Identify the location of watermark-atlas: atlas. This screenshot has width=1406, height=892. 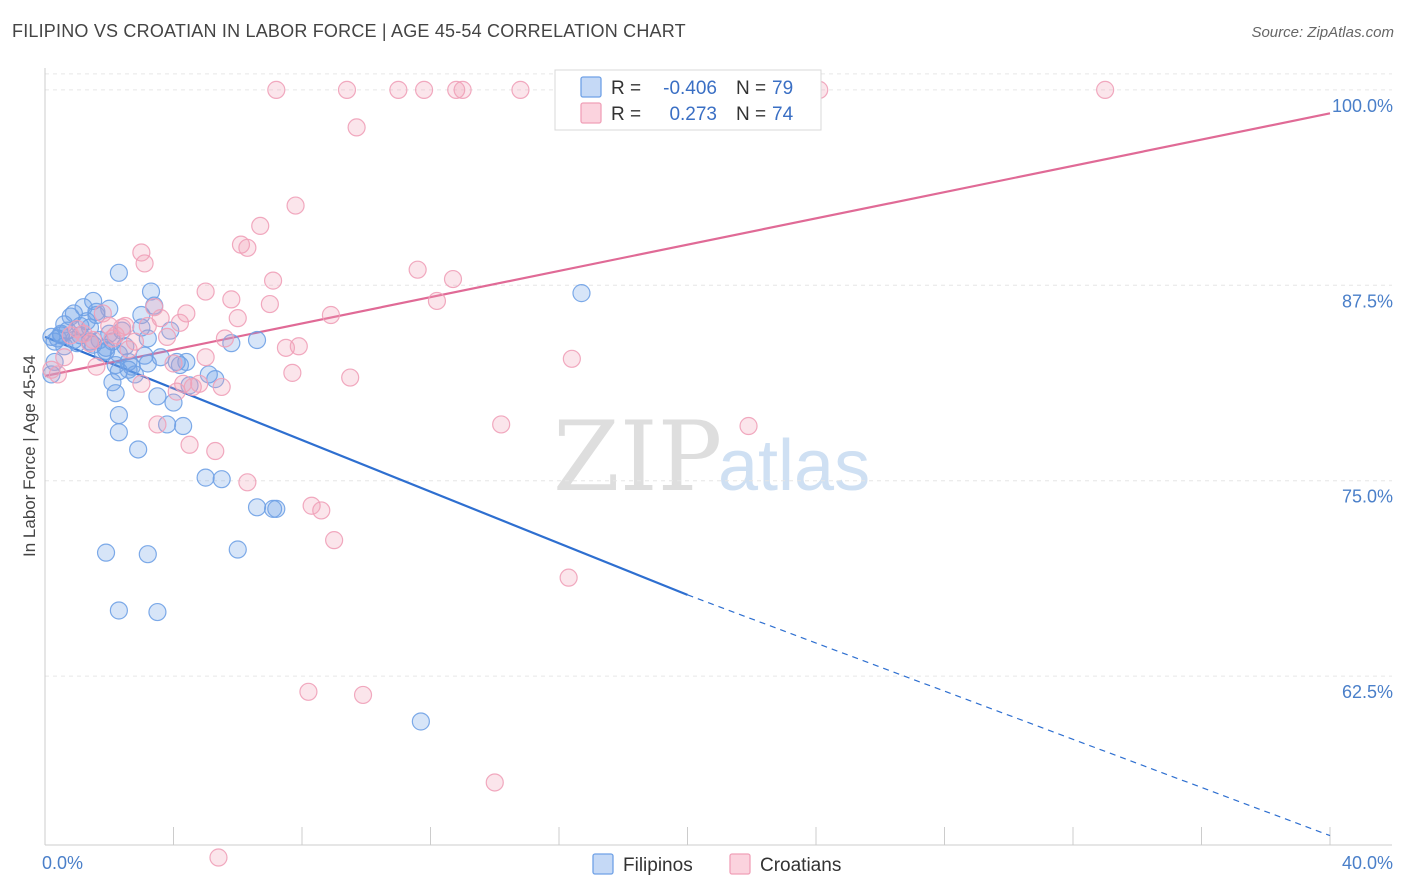
(794, 466).